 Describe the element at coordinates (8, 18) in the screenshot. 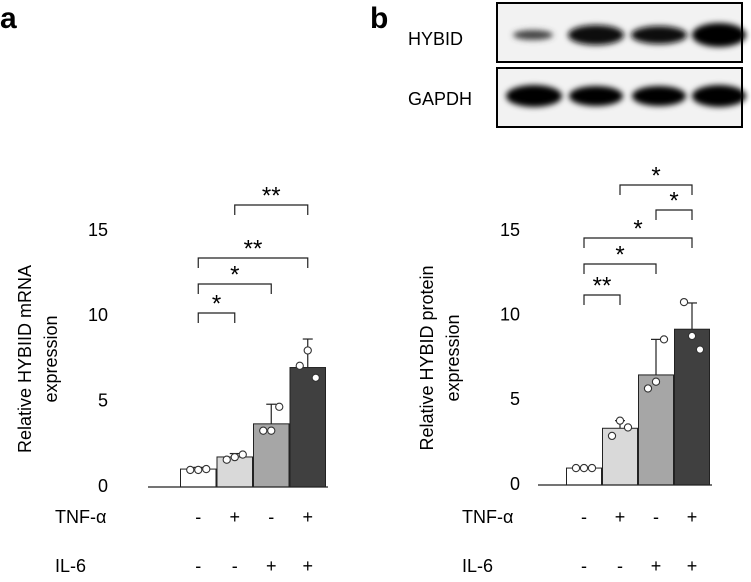

I see `panel-letter: a` at that location.